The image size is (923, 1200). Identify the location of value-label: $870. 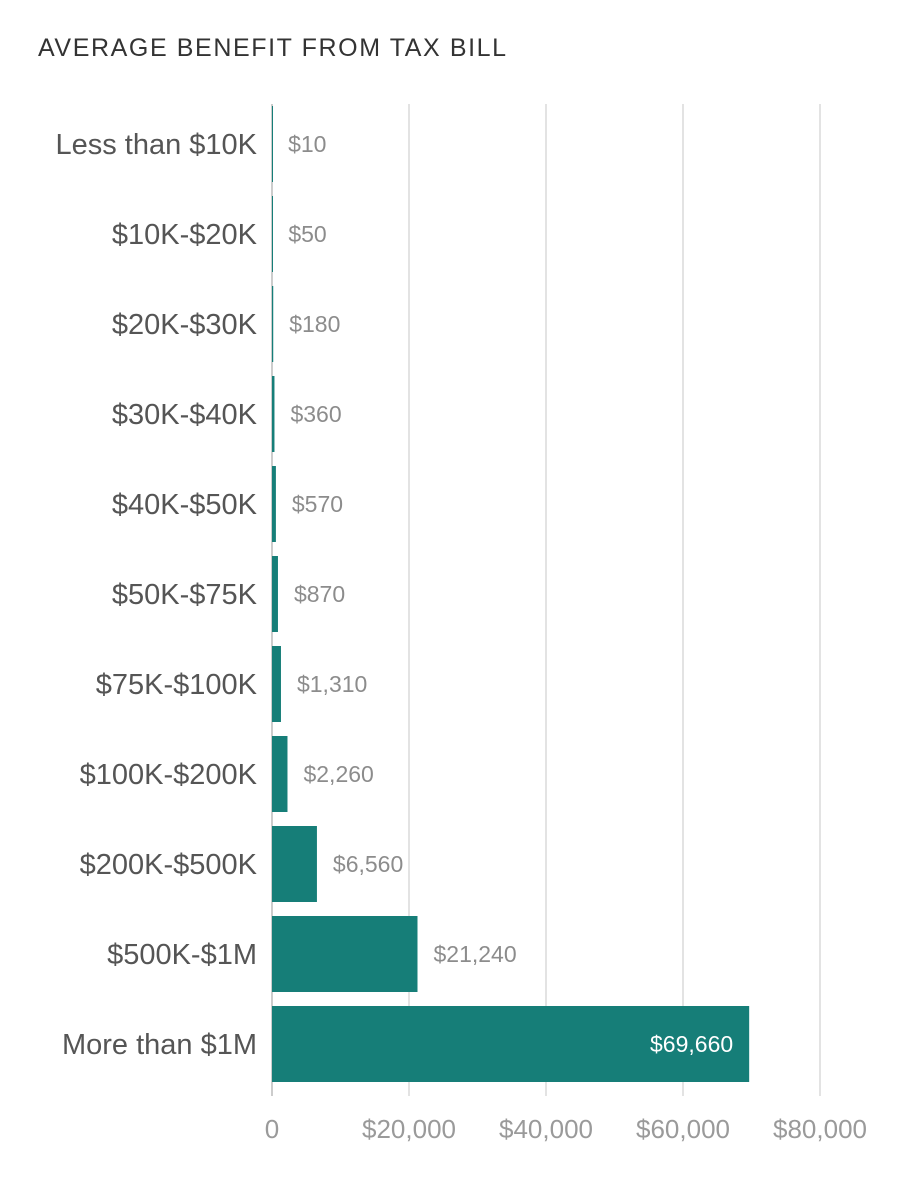
(319, 594).